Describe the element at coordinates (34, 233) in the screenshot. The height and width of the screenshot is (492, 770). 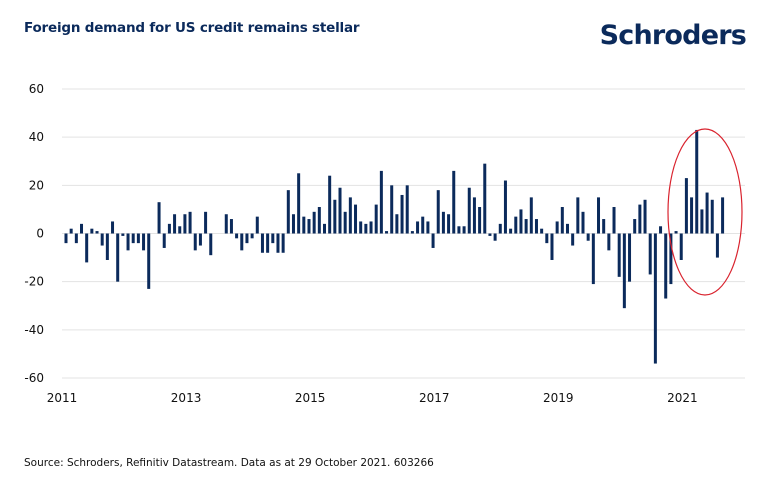
I see `y-axis-ticks: 60 40 20 0 -20 -40 -60` at that location.